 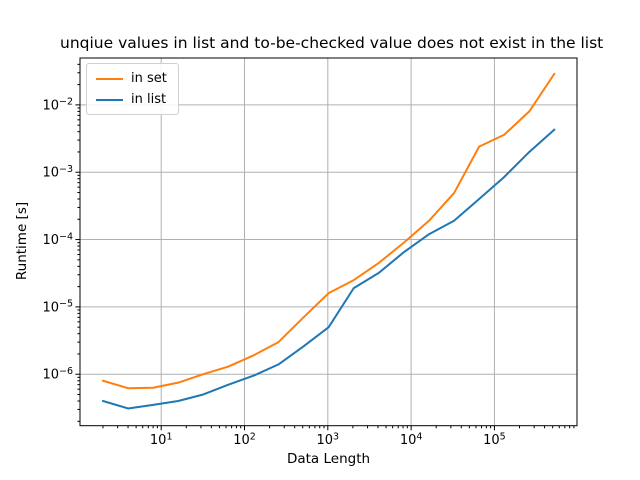 I want to click on x-ticks, so click(x=338, y=428).